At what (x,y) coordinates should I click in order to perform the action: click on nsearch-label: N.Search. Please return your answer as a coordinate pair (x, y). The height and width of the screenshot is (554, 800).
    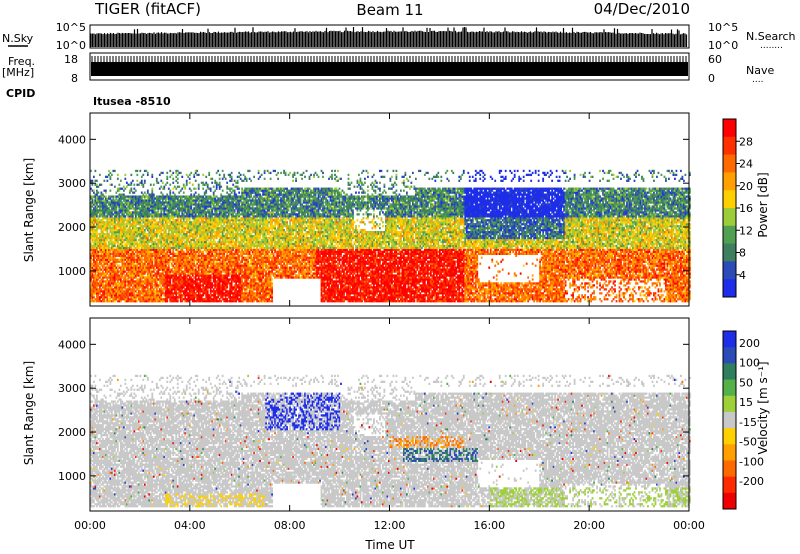
    Looking at the image, I should click on (771, 36).